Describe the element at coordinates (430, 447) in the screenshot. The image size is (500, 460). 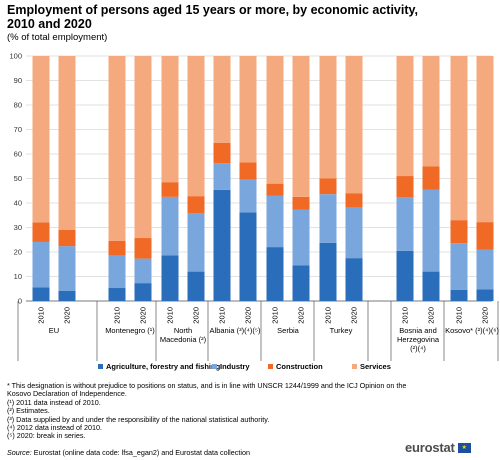
I see `logo-text: eurostat` at that location.